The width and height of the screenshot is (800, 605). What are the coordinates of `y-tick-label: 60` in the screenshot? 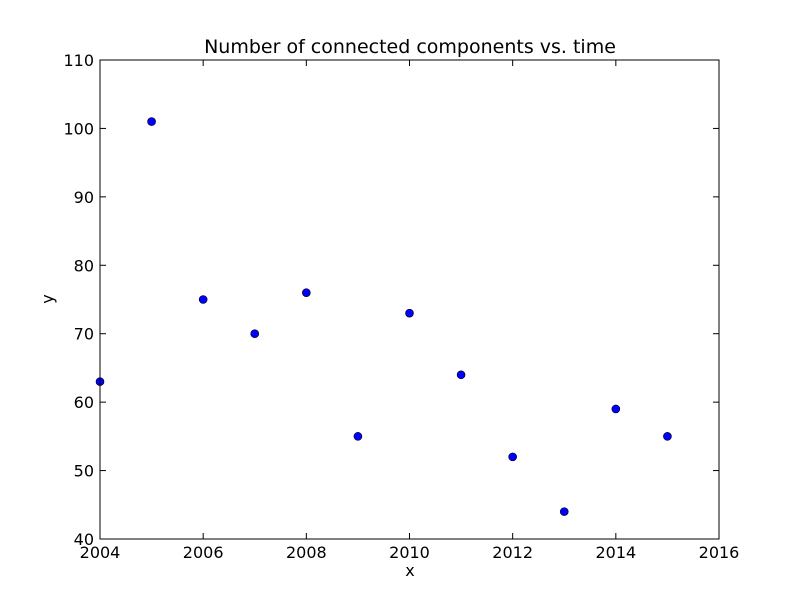 It's located at (84, 402).